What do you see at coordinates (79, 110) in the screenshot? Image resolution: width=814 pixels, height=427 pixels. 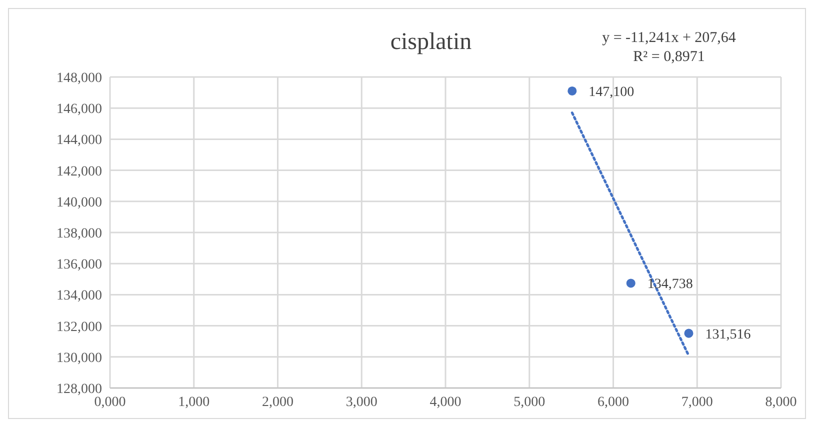 I see `y-tick-label: 146,000` at bounding box center [79, 110].